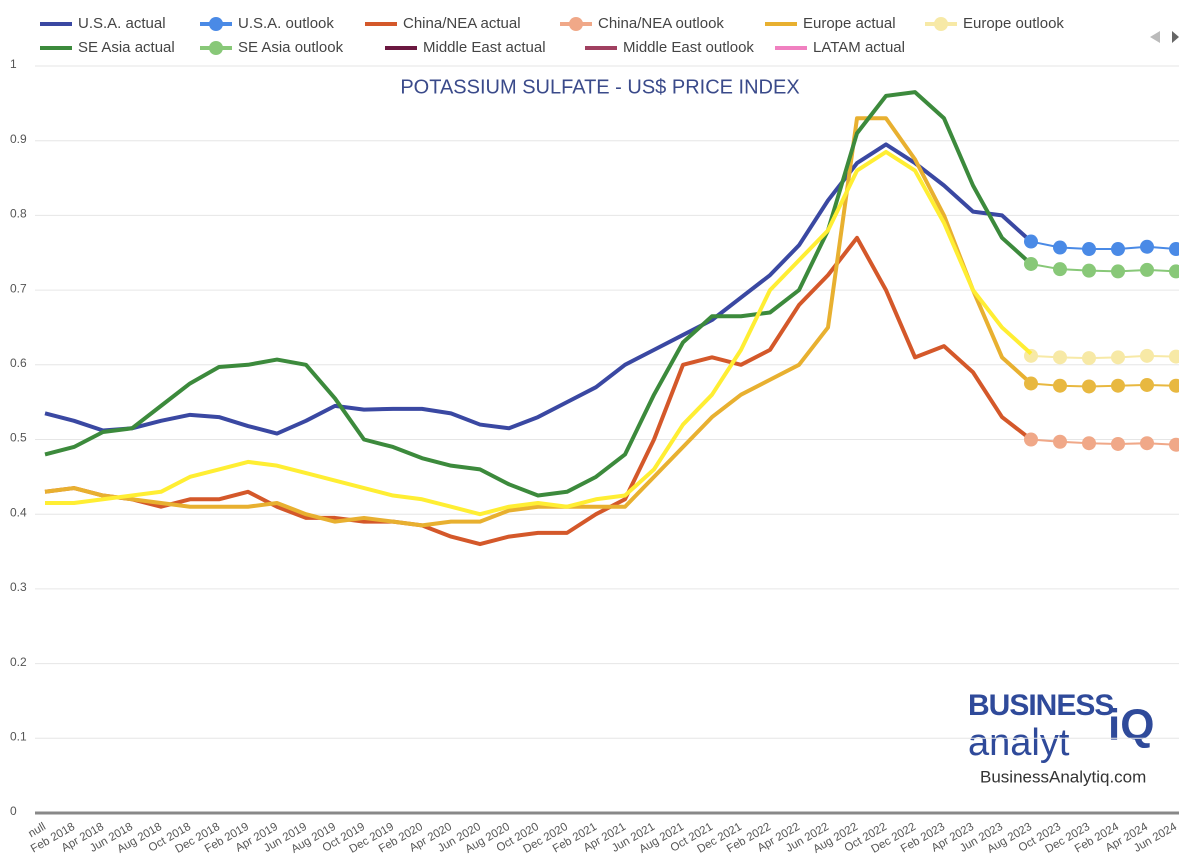 The height and width of the screenshot is (864, 1179). Describe the element at coordinates (286, 23) in the screenshot. I see `legend-label: U.S.A. outlook` at that location.